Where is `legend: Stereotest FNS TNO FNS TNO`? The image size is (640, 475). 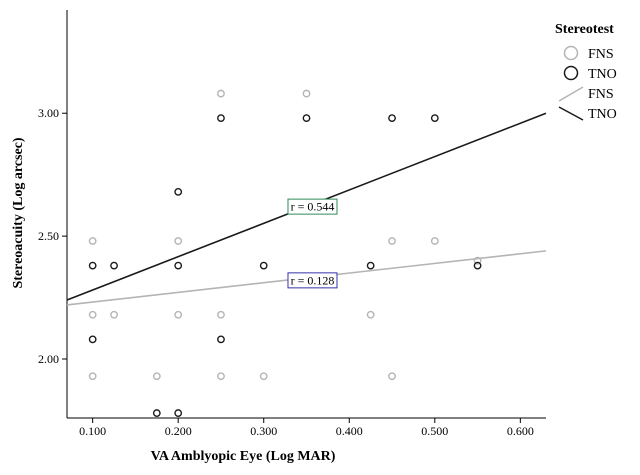 legend: Stereotest FNS TNO FNS TNO is located at coordinates (586, 72).